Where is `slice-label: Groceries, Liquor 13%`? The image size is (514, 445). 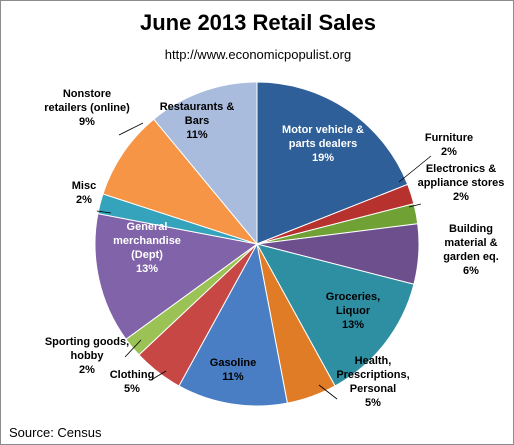 slice-label: Groceries, Liquor 13% is located at coordinates (353, 311).